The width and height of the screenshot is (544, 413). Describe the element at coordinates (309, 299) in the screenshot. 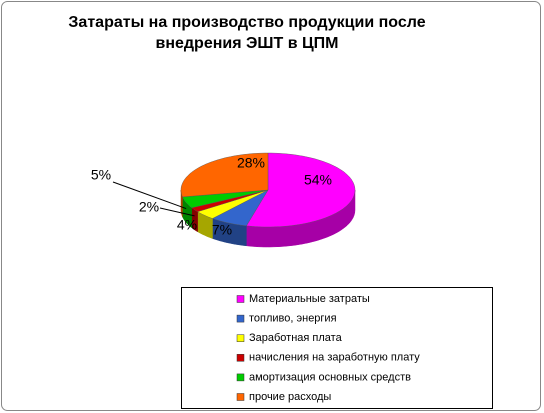

I see `legend-label: Материальные затраты` at that location.